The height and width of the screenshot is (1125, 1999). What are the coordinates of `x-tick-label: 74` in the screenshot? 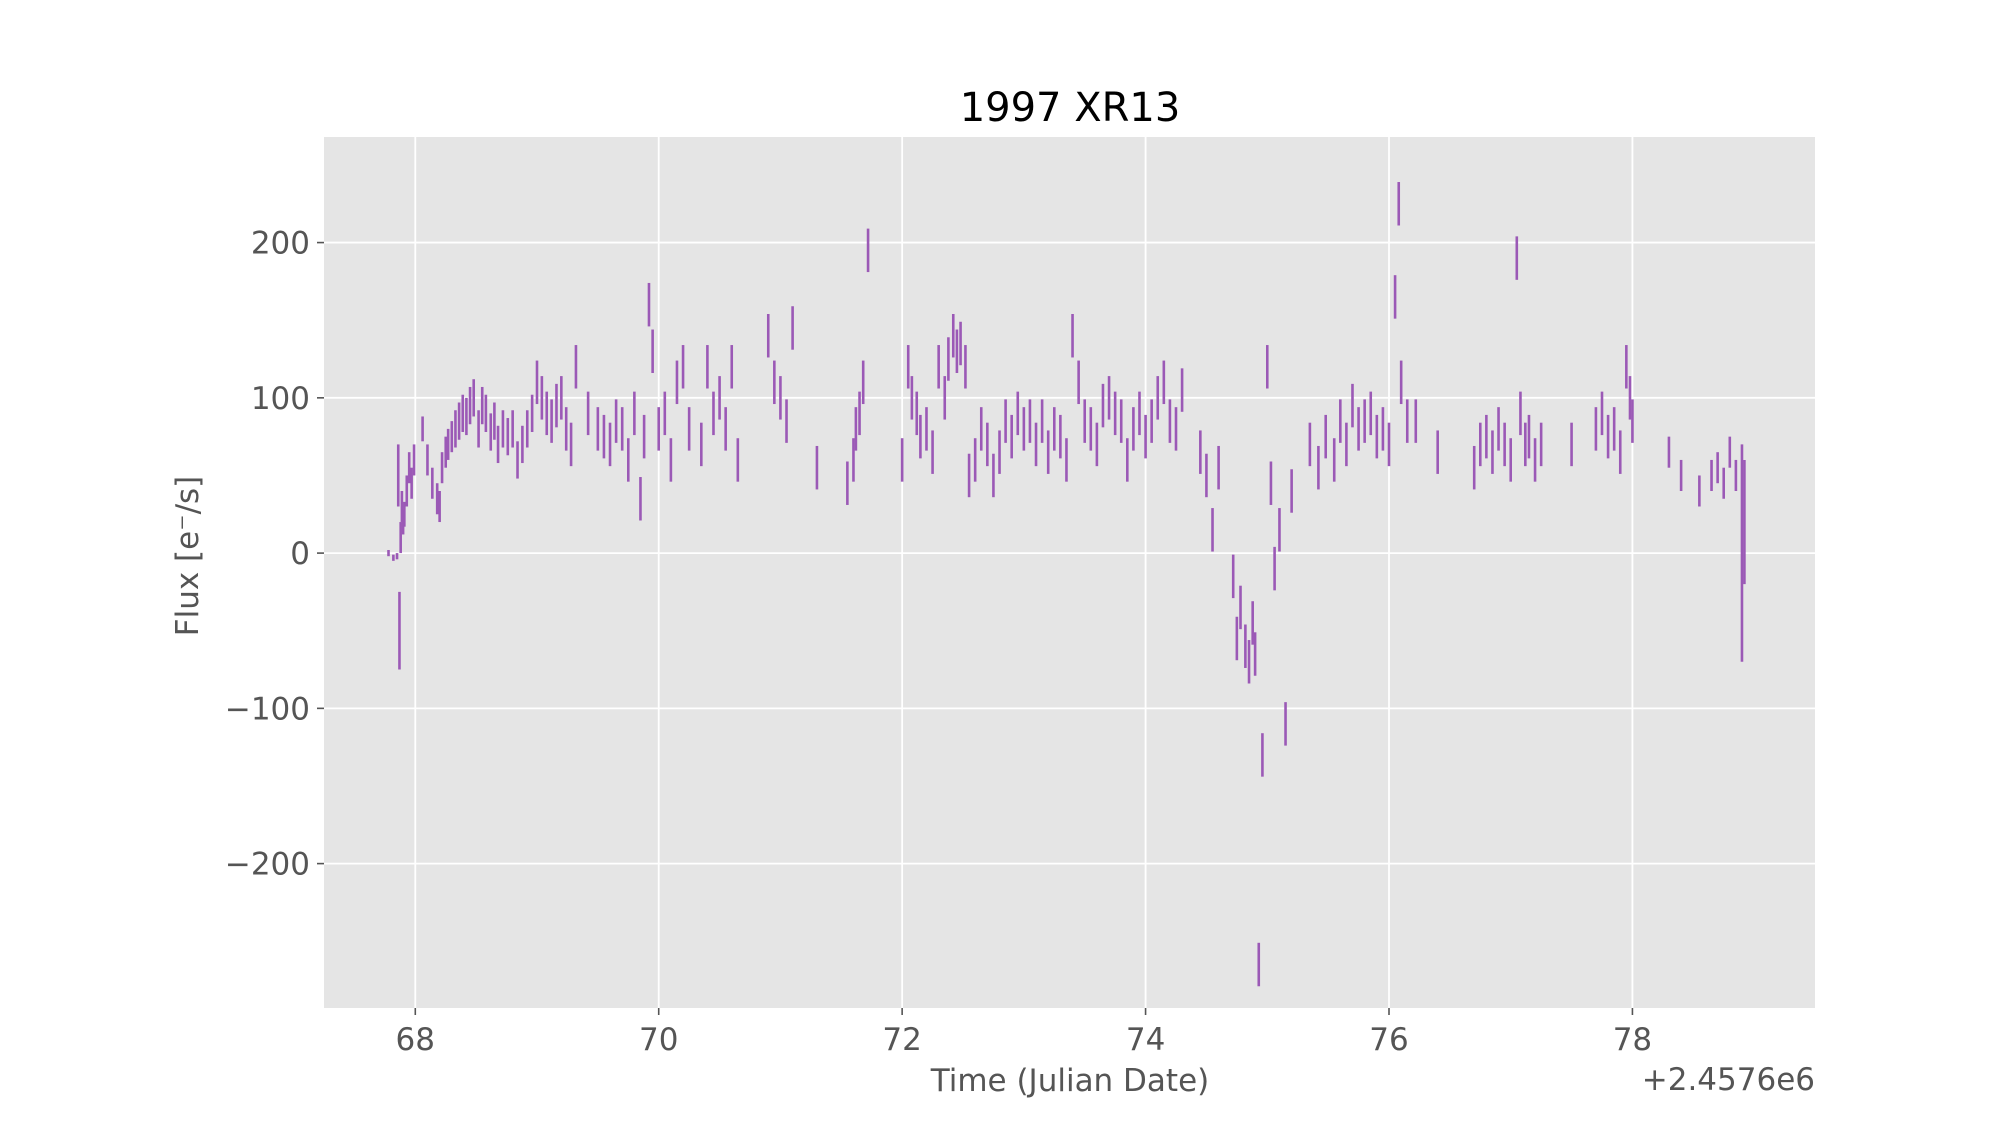 It's located at (1145, 1040).